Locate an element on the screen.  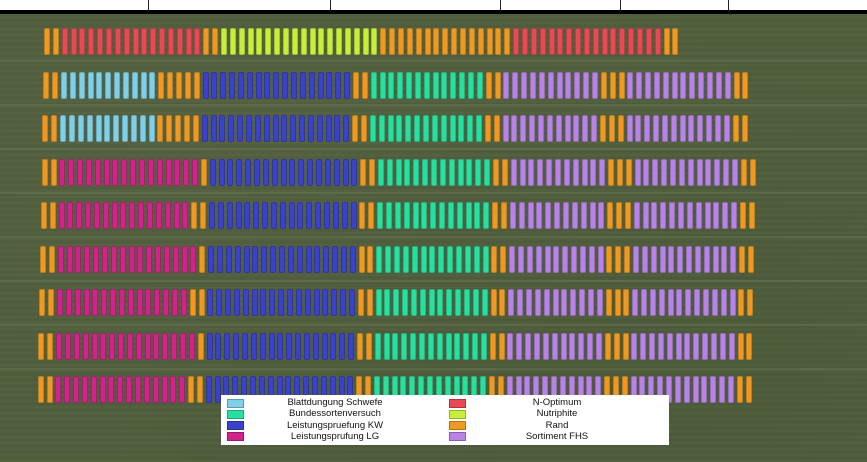
divider is located at coordinates (148, 5).